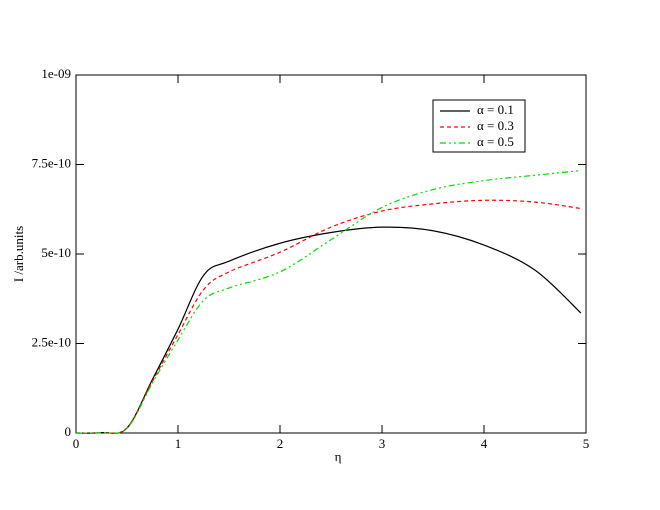  What do you see at coordinates (338, 456) in the screenshot?
I see `x-axis-label: η` at bounding box center [338, 456].